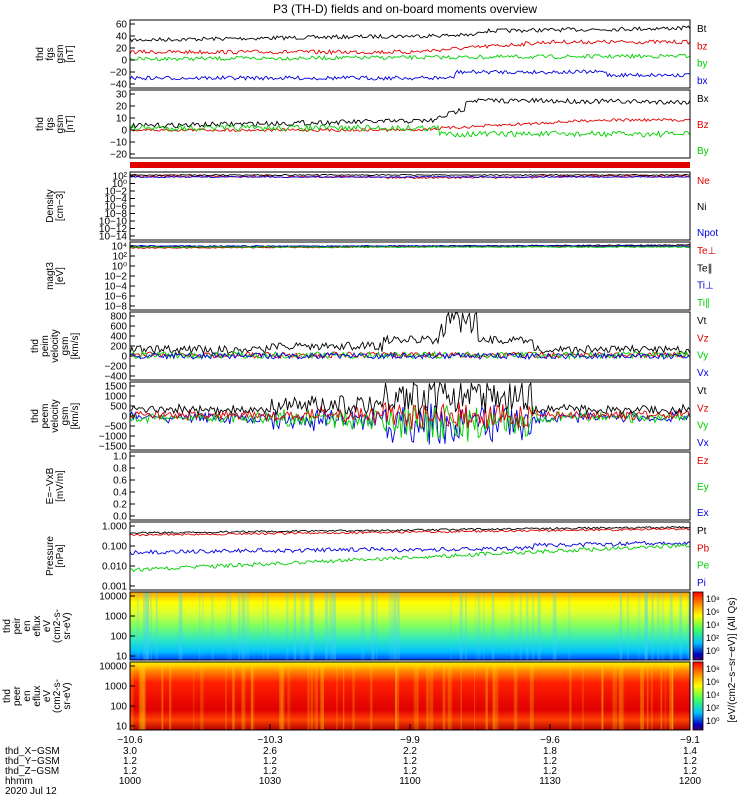 The image size is (750, 805). I want to click on y-tick-label: 0, so click(124, 417).